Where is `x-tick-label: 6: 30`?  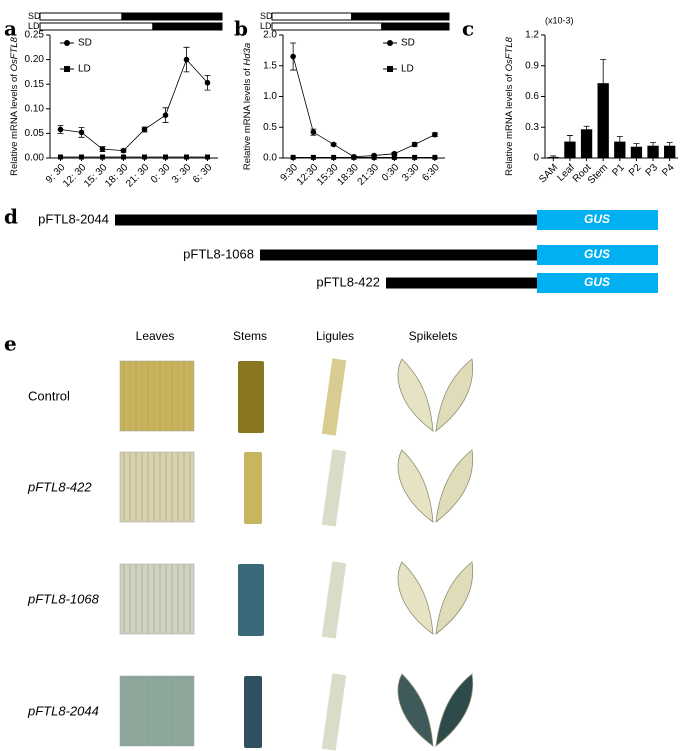 x-tick-label: 6: 30 is located at coordinates (203, 174).